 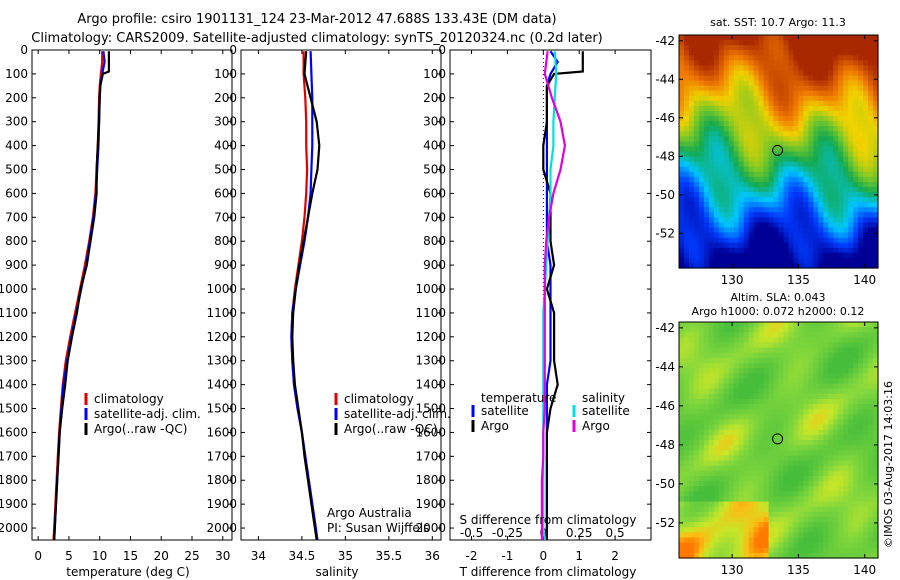 I want to click on lat-tick-label: -48, so click(x=665, y=445).